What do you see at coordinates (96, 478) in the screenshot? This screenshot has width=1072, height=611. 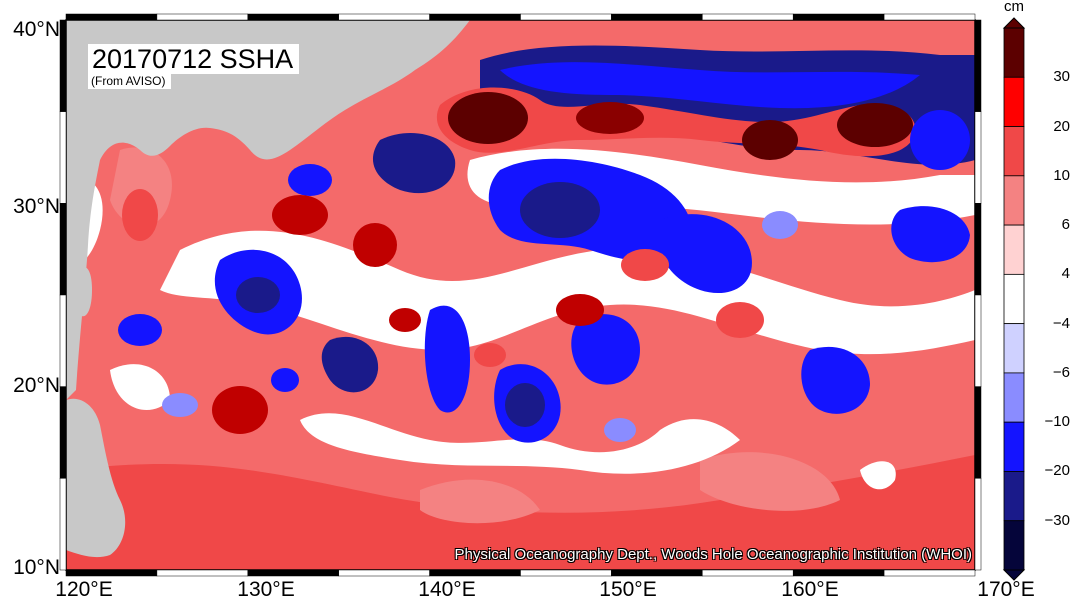 I see `land-mass-philippines` at bounding box center [96, 478].